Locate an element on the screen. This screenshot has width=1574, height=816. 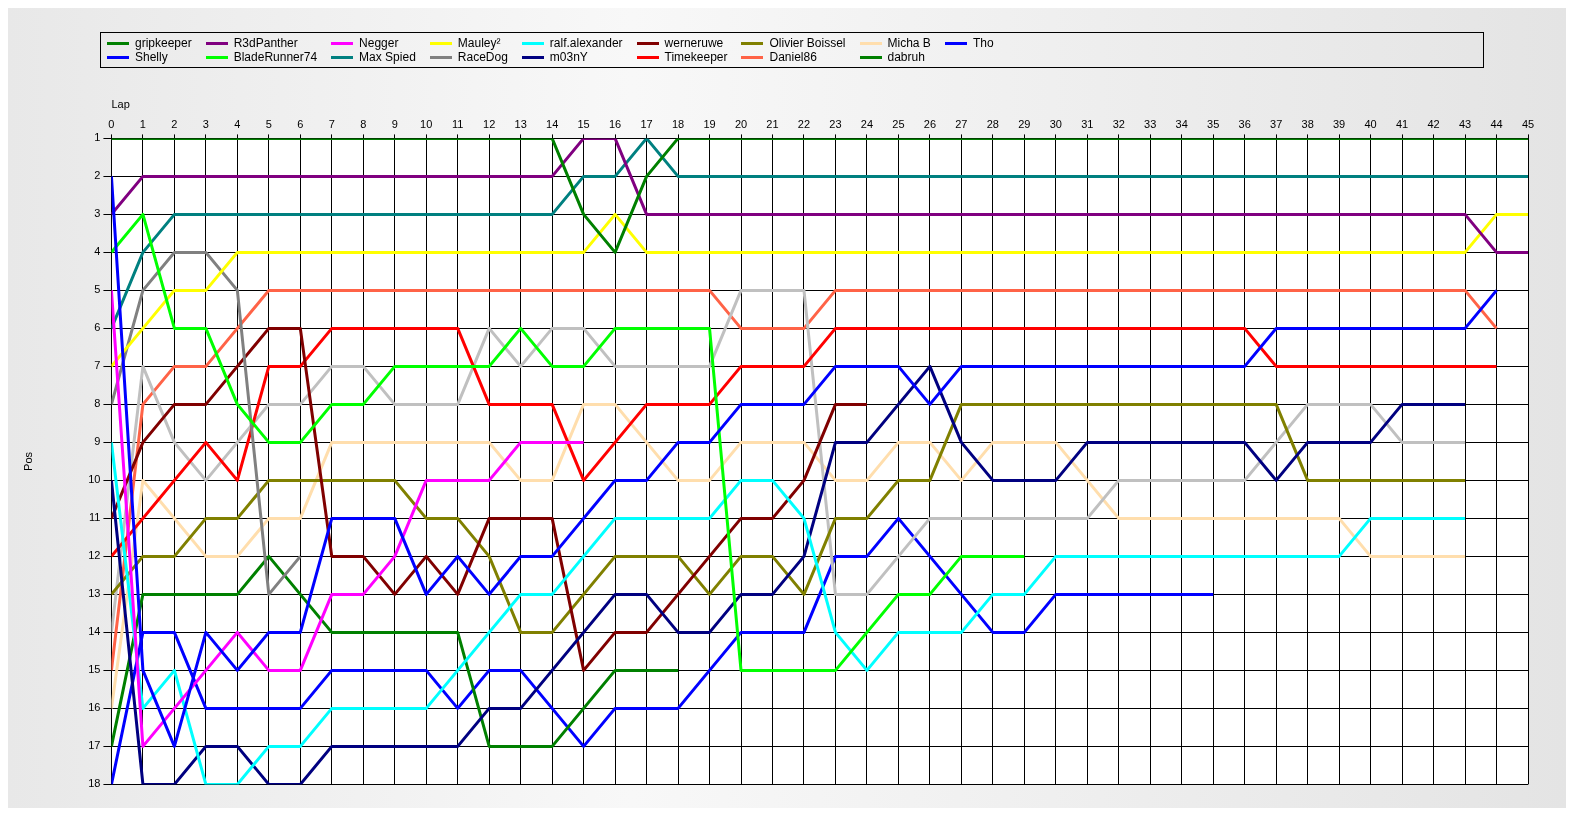
x-tick-label: 35 is located at coordinates (1213, 123).